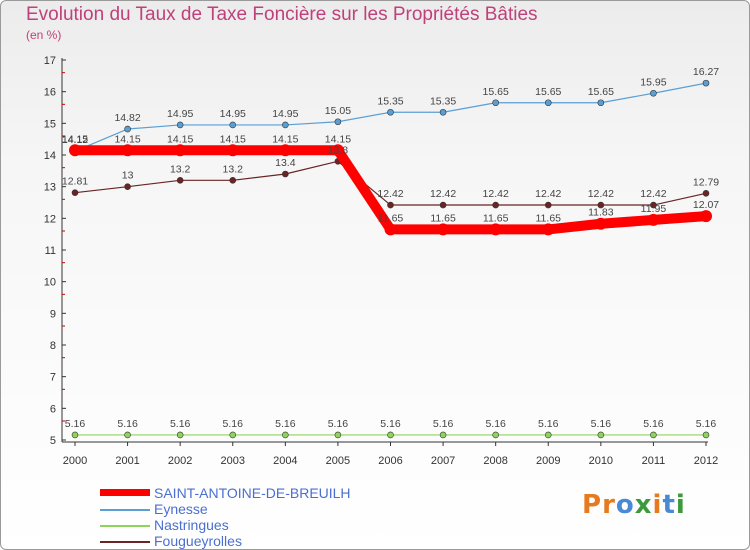 The height and width of the screenshot is (550, 750). What do you see at coordinates (233, 169) in the screenshot?
I see `data-label: 13.2` at bounding box center [233, 169].